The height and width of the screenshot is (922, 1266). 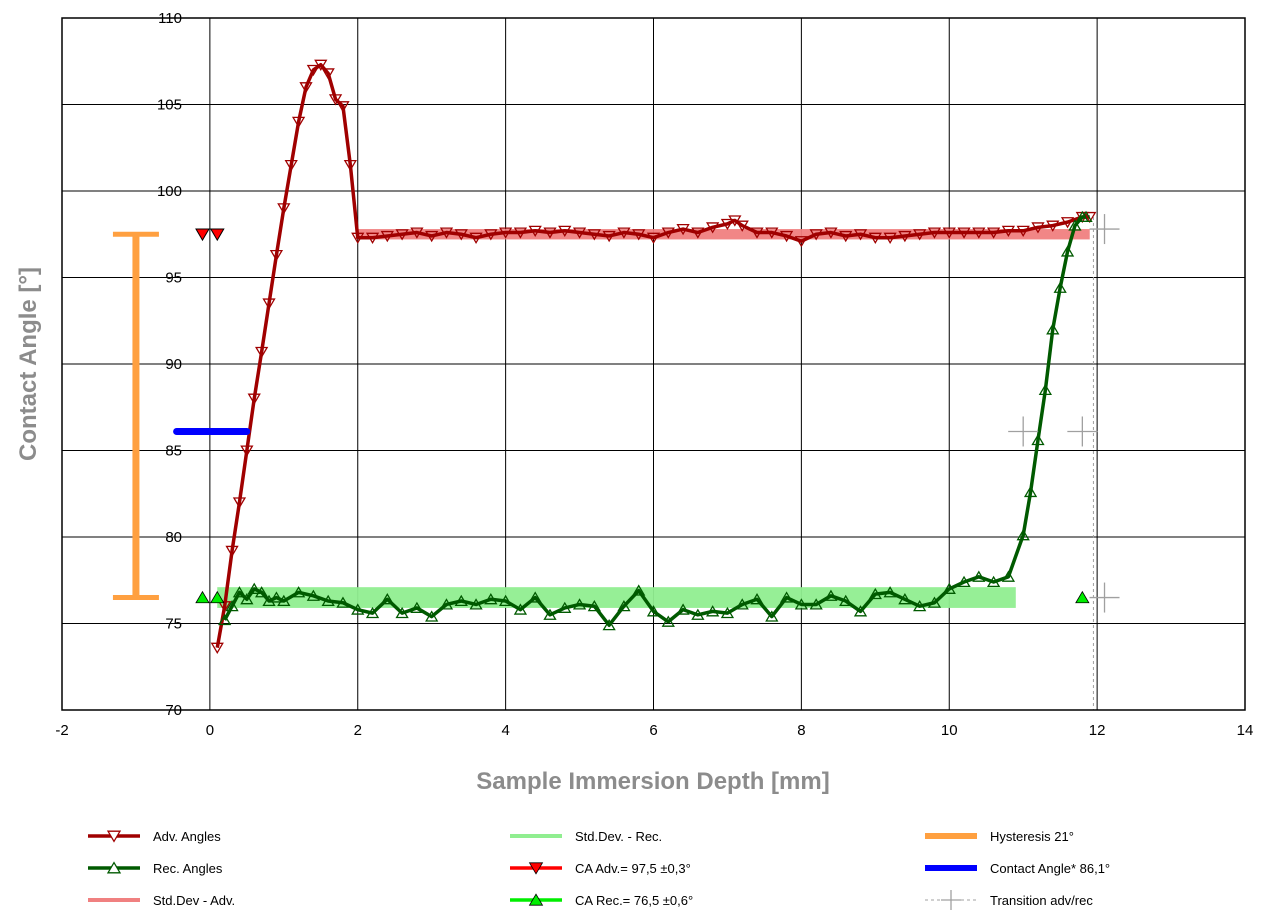 What do you see at coordinates (194, 900) in the screenshot?
I see `legend-label: Std.Dev - Adv.` at bounding box center [194, 900].